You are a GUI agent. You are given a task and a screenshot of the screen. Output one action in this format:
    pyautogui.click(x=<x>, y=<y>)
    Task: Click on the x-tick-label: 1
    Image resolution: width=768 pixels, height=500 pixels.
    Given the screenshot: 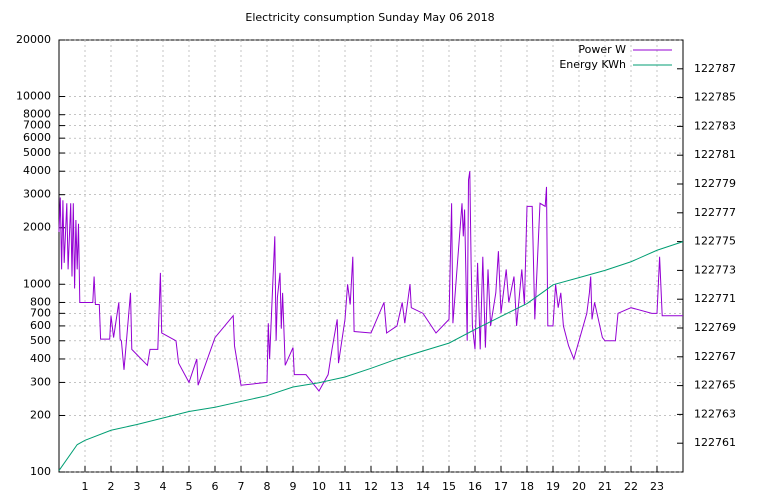 What is the action you would take?
    pyautogui.click(x=85, y=486)
    